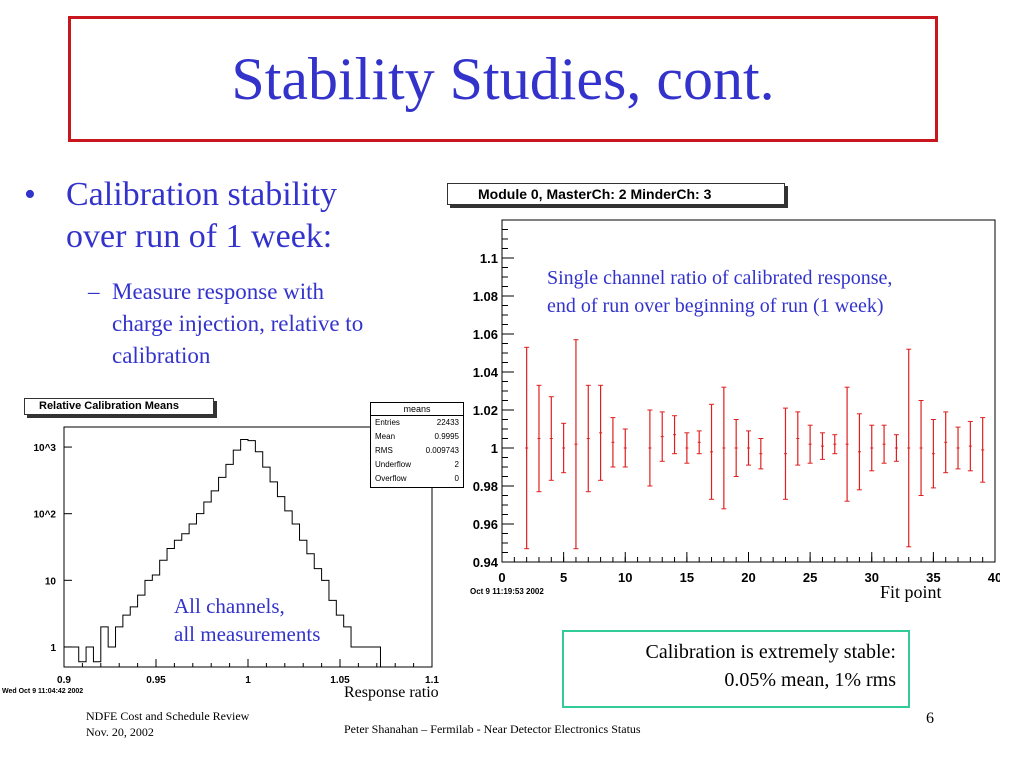  I want to click on stats-row: Entries 22433, so click(417, 423).